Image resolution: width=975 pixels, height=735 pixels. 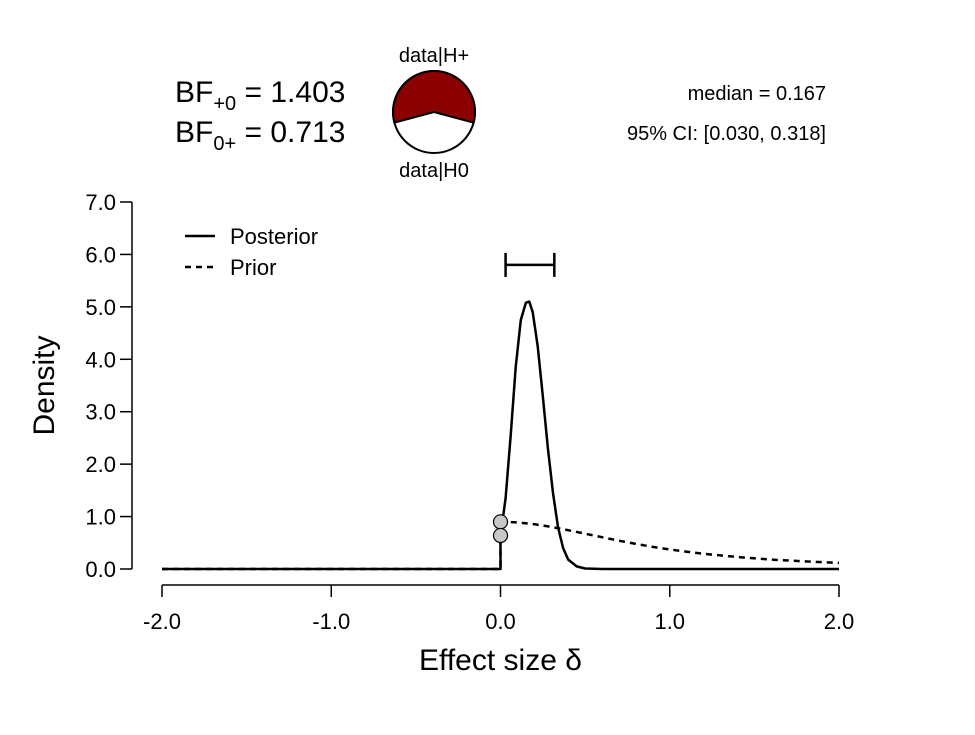 I want to click on series-line-prior, so click(x=501, y=545).